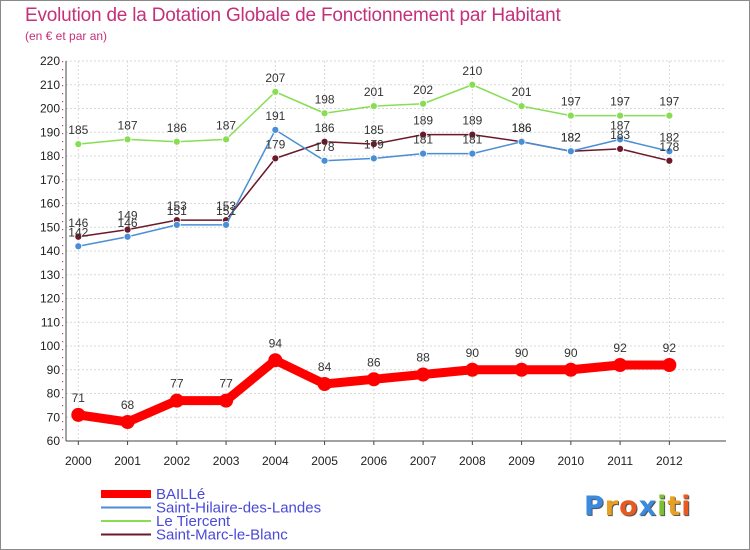  I want to click on data-label: 189, so click(472, 121).